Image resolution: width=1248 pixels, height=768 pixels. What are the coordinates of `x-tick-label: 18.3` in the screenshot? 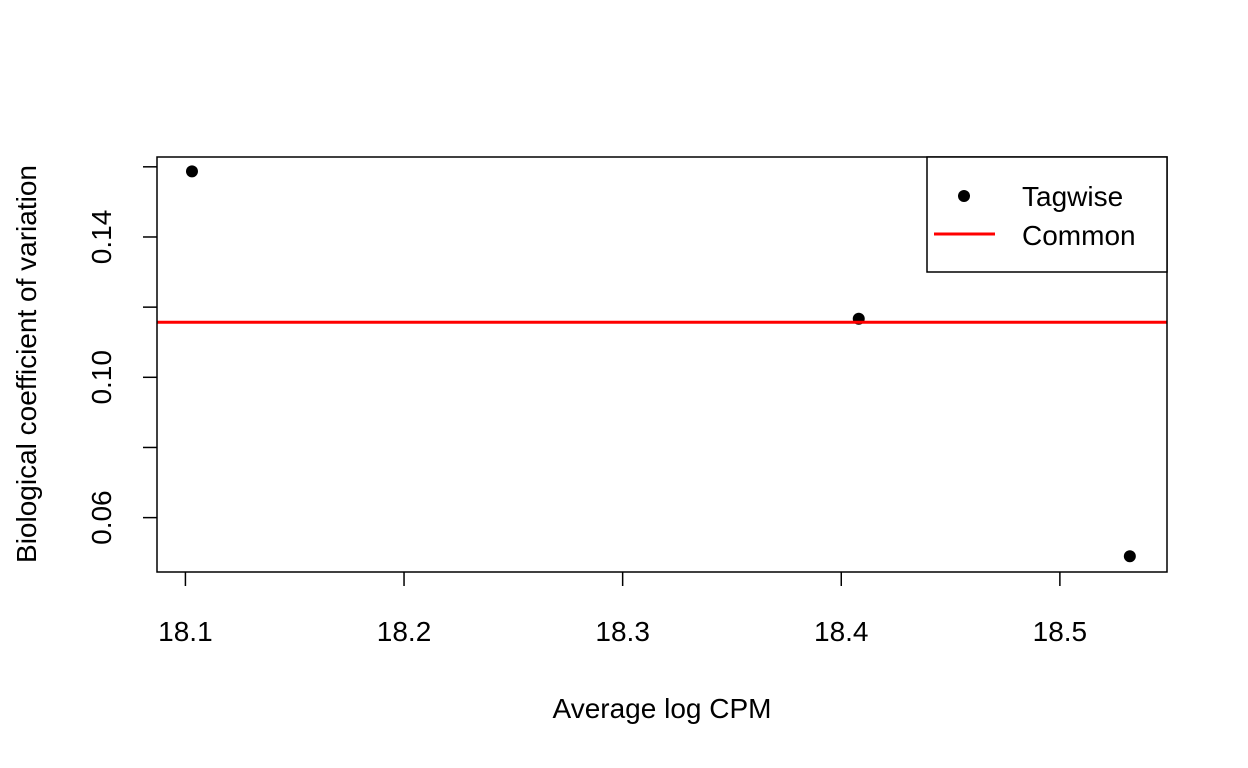 It's located at (622, 631).